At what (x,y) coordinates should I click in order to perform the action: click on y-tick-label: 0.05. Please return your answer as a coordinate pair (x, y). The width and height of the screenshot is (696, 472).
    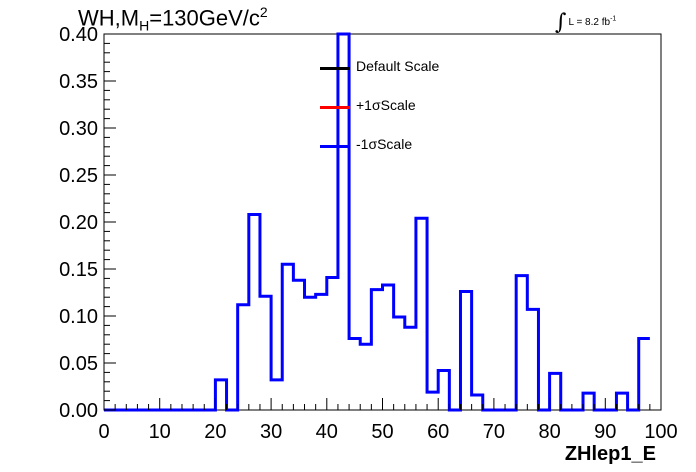
    Looking at the image, I should click on (78, 364).